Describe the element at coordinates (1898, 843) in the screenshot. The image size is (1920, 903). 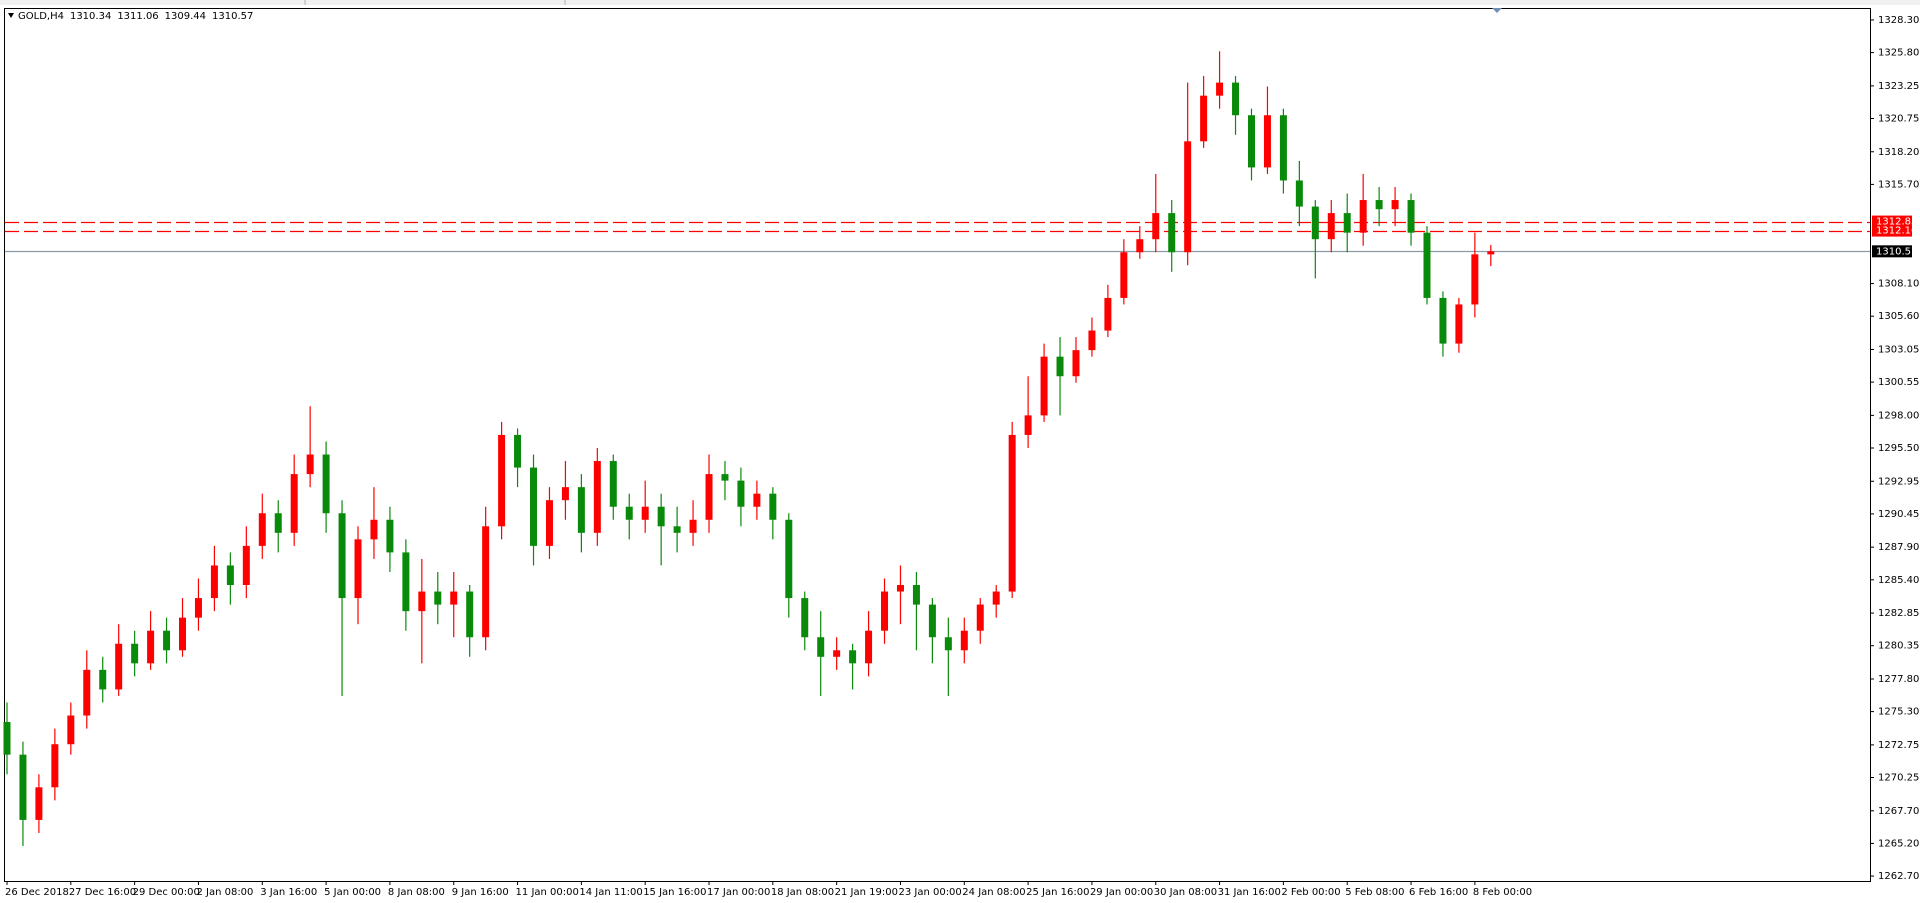
I see `y-tick-label: 1265.20` at that location.